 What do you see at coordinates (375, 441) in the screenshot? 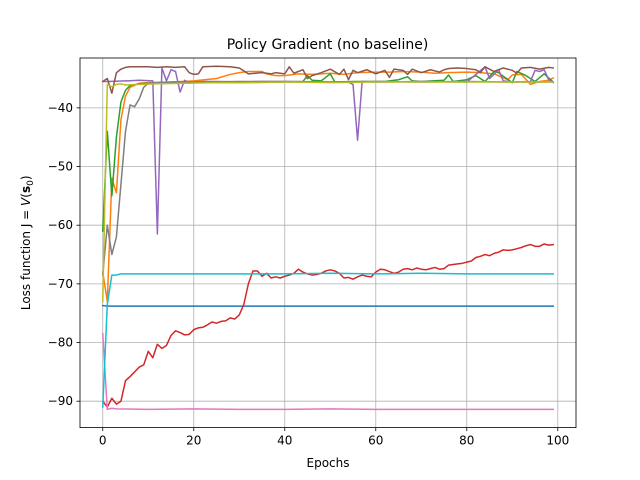
I see `x-tick-label: 60` at bounding box center [375, 441].